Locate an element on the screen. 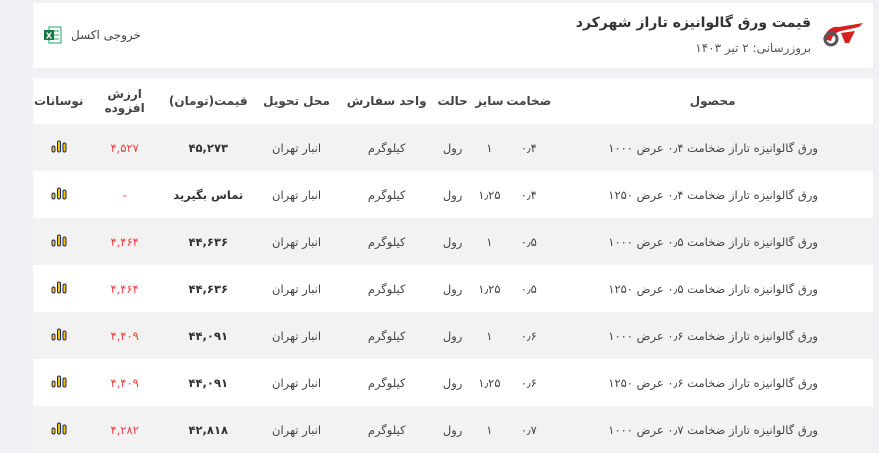  price-cell: ۴۵,۲۷۳ is located at coordinates (208, 147).